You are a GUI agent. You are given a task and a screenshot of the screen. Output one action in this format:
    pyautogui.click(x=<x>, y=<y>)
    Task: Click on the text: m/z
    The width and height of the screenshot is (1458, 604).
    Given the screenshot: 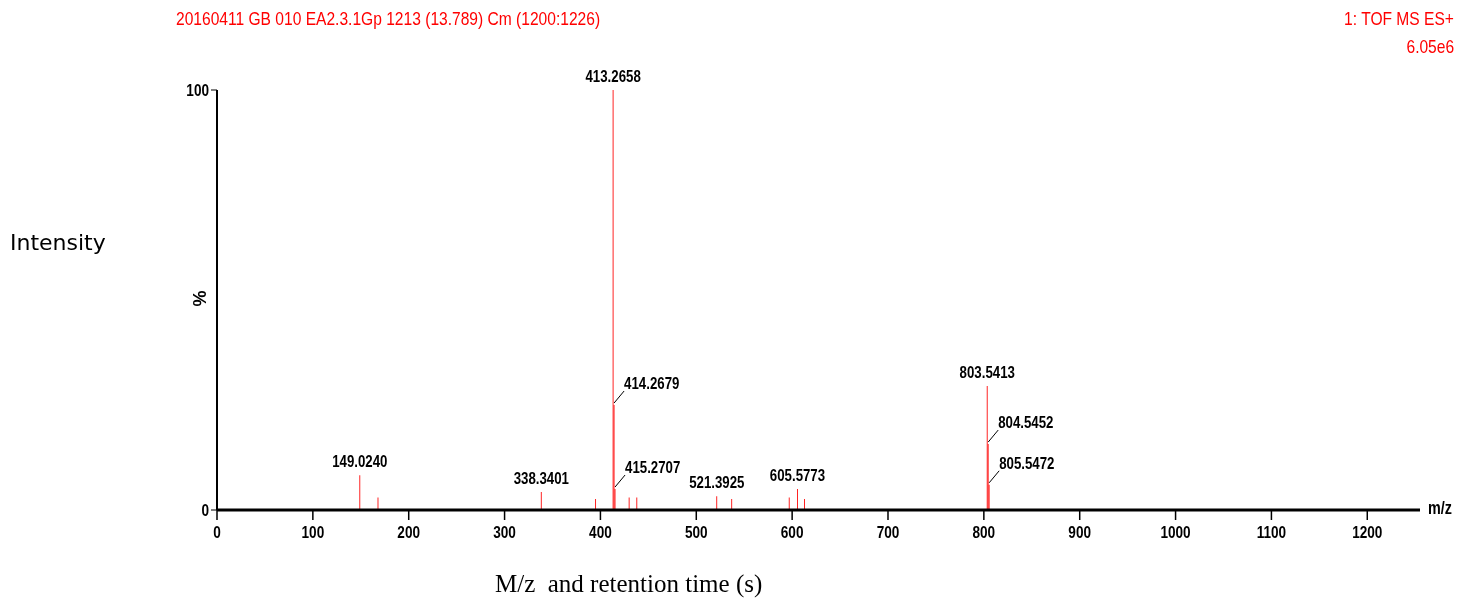 What is the action you would take?
    pyautogui.click(x=1440, y=508)
    